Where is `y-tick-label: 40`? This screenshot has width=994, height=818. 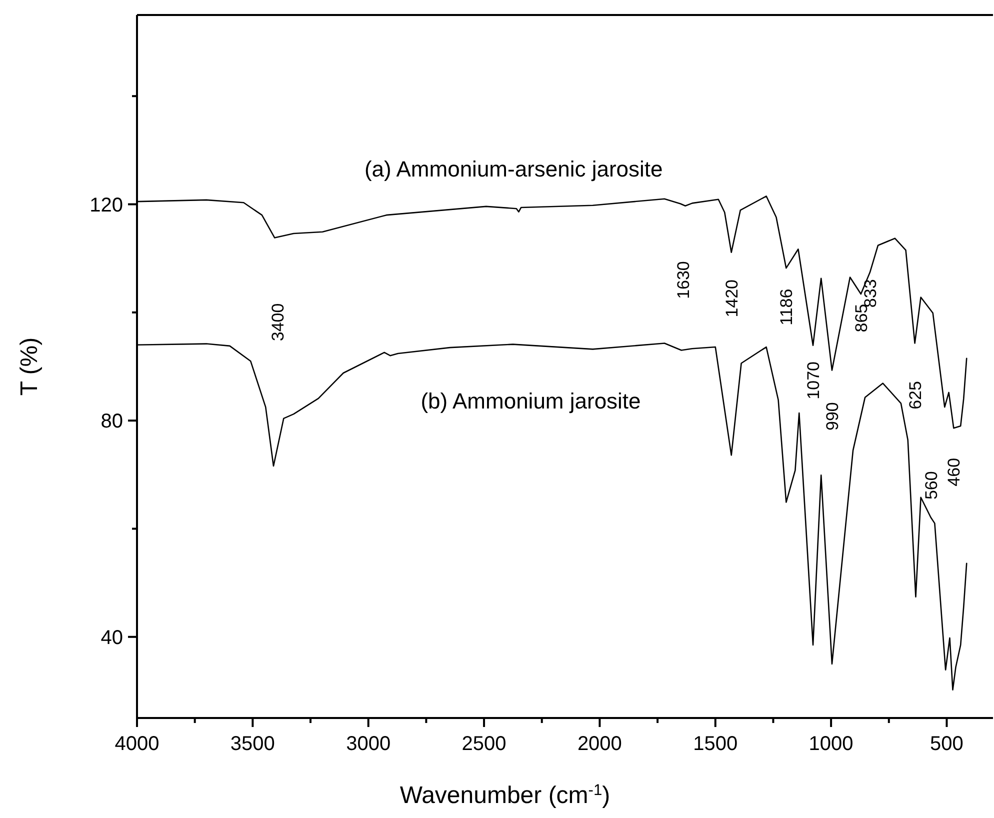
y-tick-label: 40 is located at coordinates (111, 637).